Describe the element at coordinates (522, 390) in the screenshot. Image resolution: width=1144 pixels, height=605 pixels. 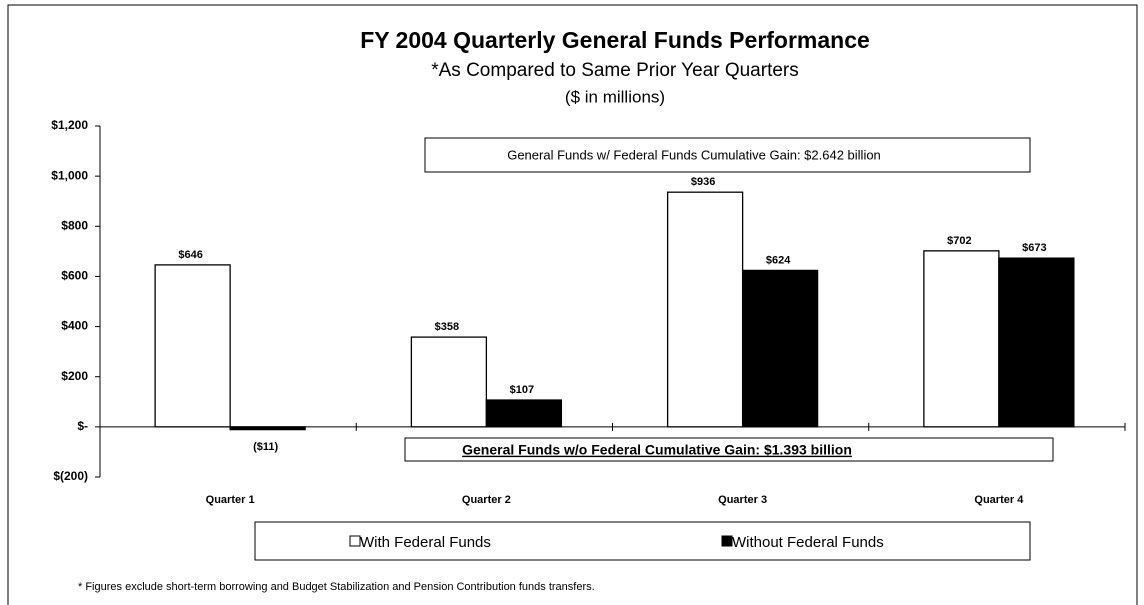
I see `value-label: $107` at that location.